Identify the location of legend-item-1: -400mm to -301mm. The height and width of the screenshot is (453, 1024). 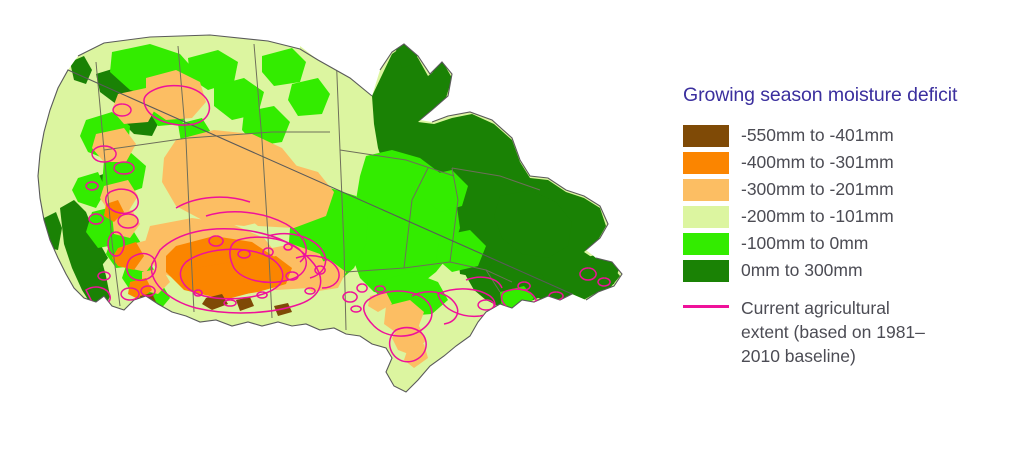
(846, 162).